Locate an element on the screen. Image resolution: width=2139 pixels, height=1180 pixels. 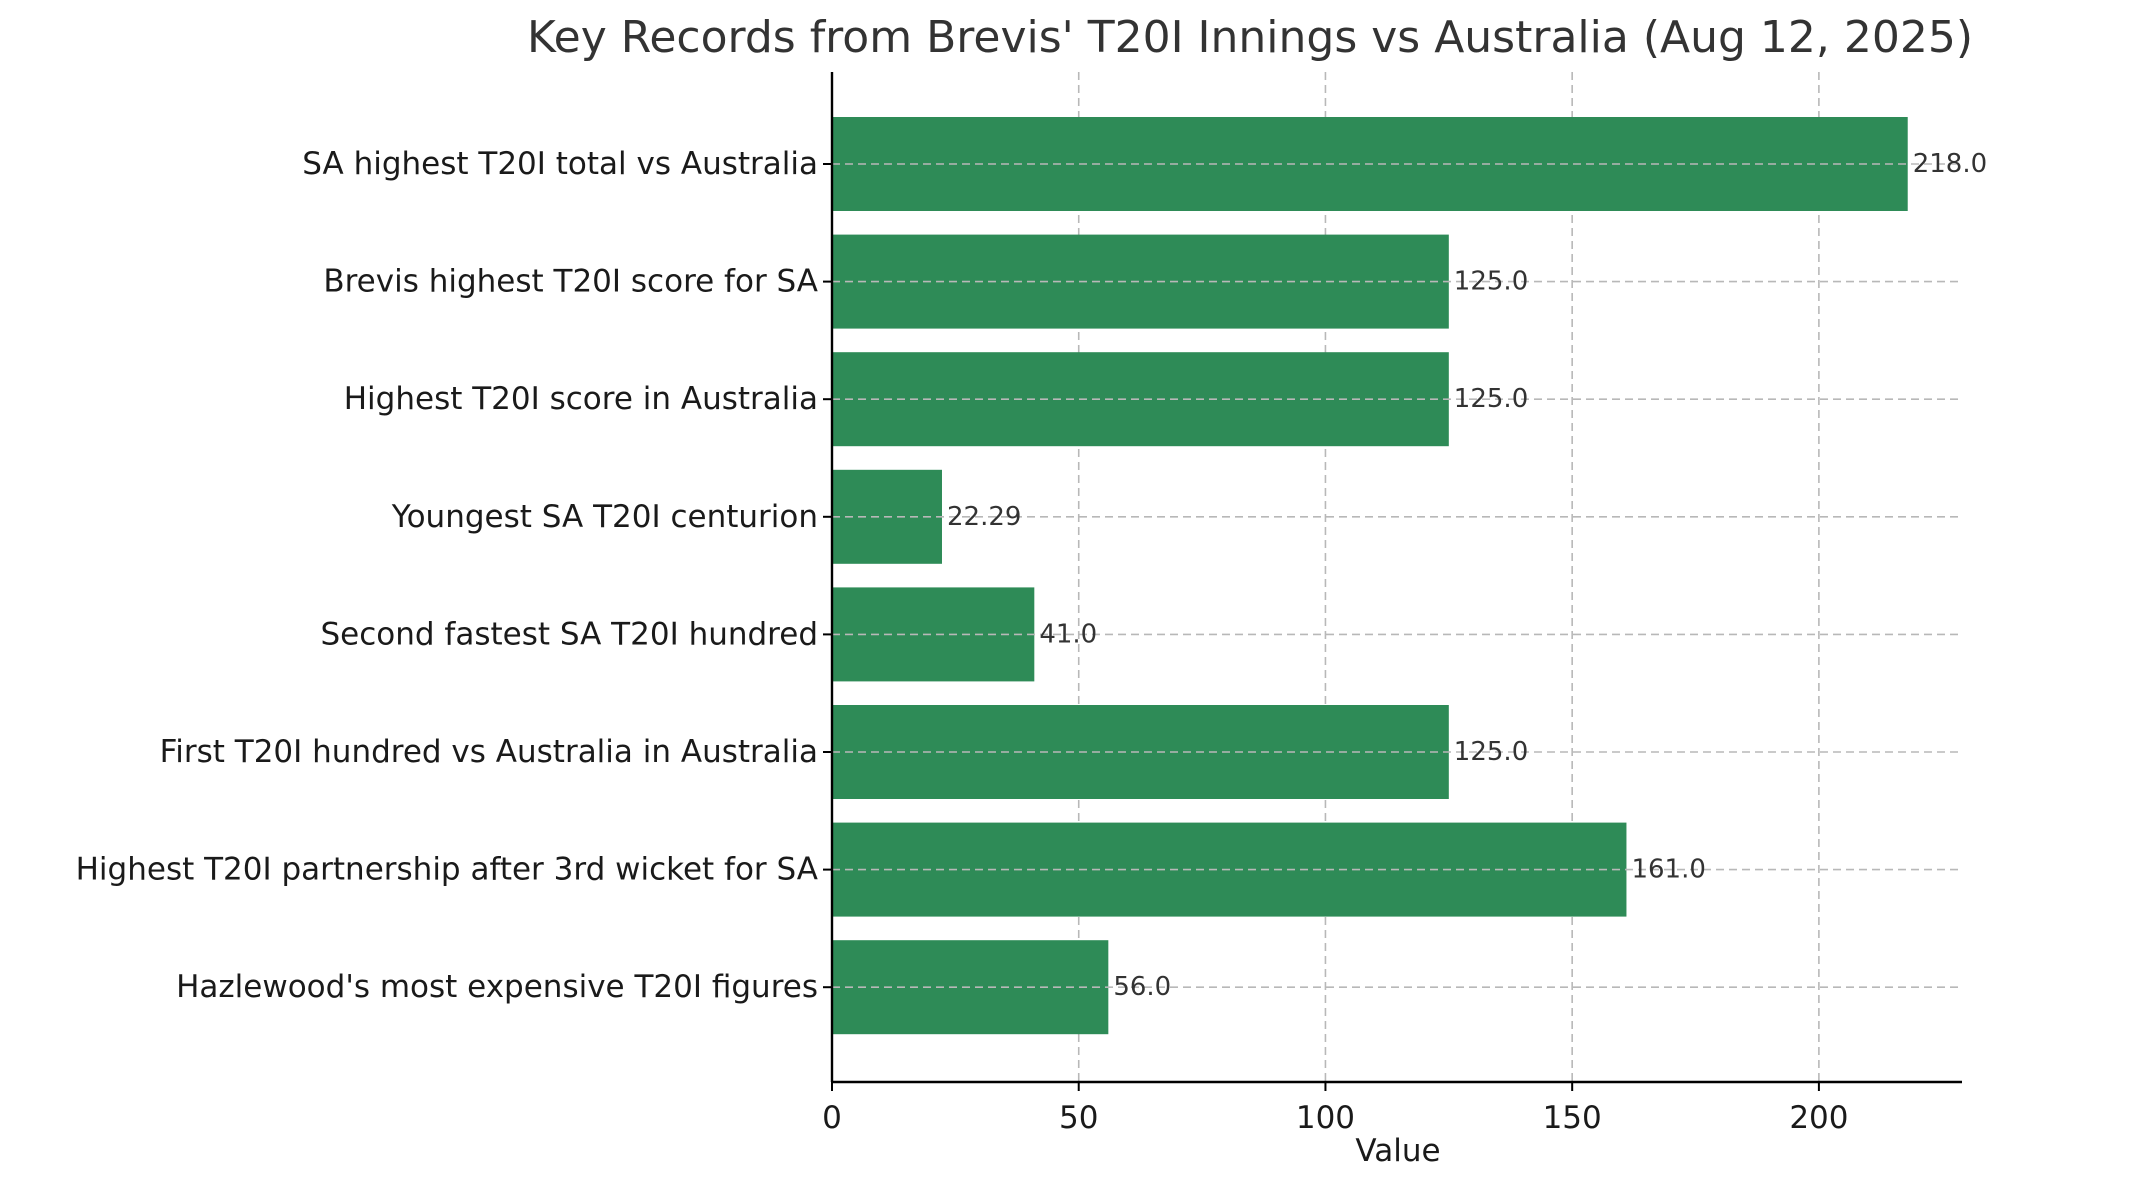
y-tick-label: Youngest SA T20I centurion is located at coordinates (604, 517).